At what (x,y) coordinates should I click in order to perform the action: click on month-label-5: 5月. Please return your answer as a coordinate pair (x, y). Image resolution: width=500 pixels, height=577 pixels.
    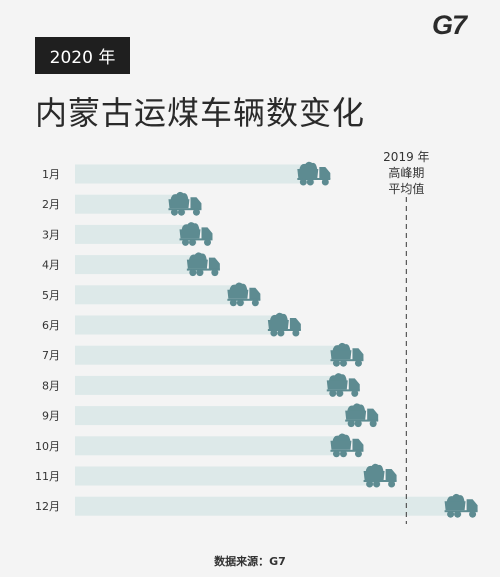
    Looking at the image, I should click on (51, 295).